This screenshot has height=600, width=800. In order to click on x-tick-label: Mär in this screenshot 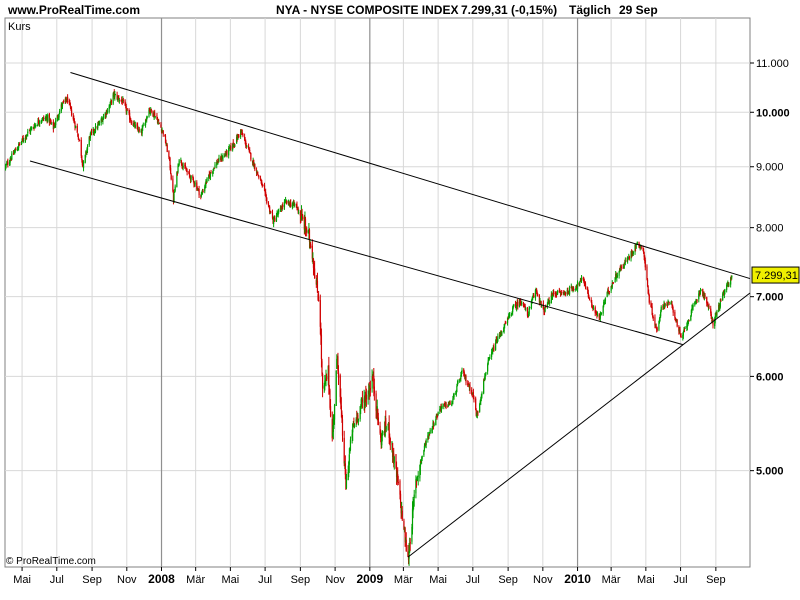, I will do `click(195, 580)`.